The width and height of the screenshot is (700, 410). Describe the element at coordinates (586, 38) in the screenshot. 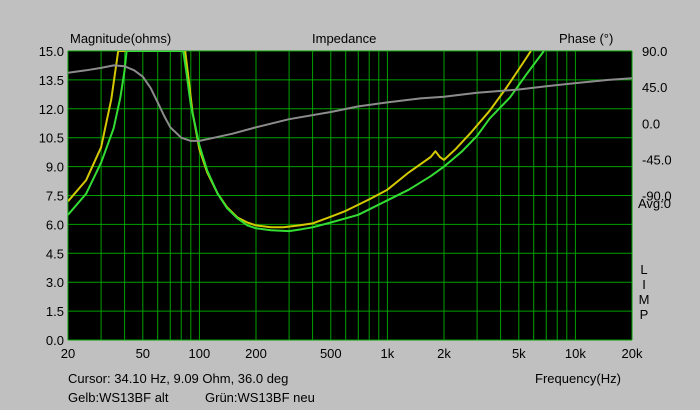

I see `y-axis-right-label: Phase (°)` at that location.